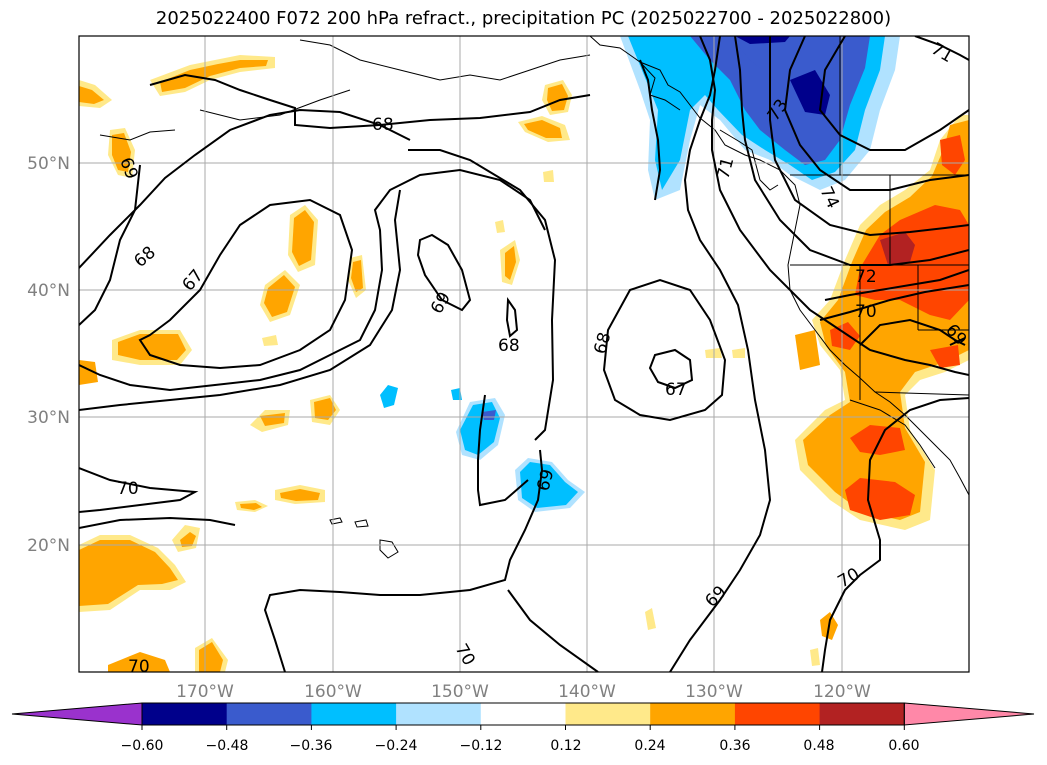 This screenshot has height=765, width=1047. Describe the element at coordinates (48, 291) in the screenshot. I see `lat-label: 40°N` at that location.